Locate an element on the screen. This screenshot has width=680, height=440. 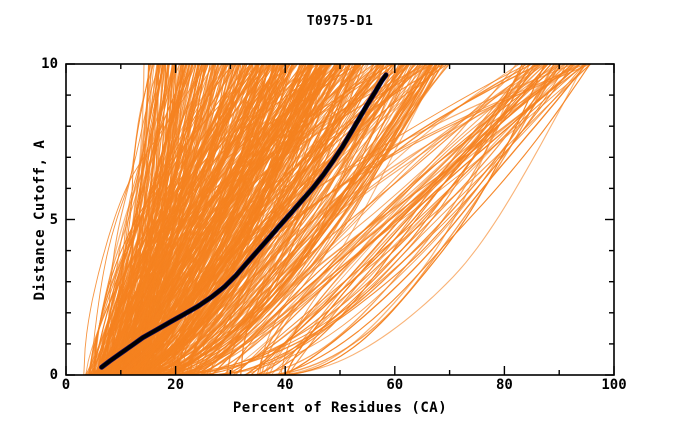
x-tick-60: 60 is located at coordinates (395, 385).